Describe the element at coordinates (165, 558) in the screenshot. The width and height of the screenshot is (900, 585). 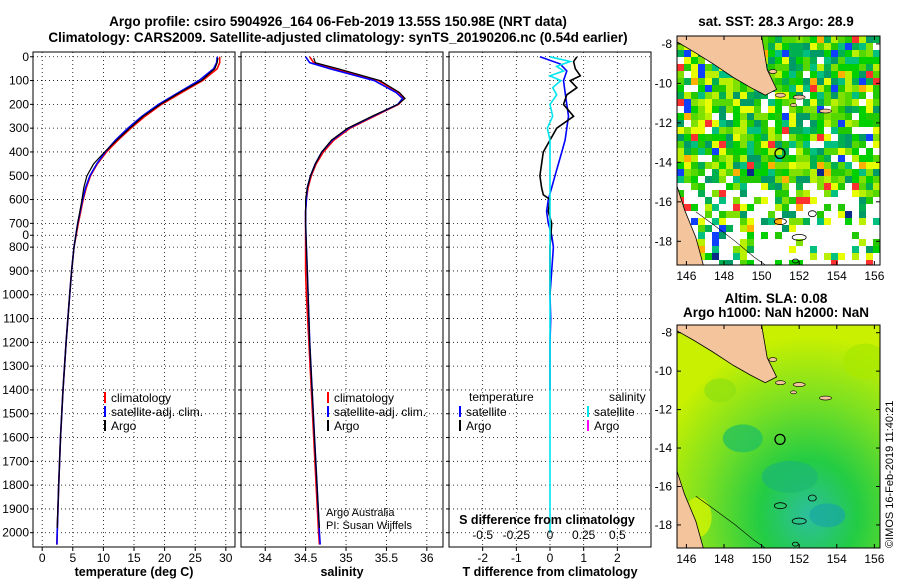
I see `x-tick-label: 20` at that location.